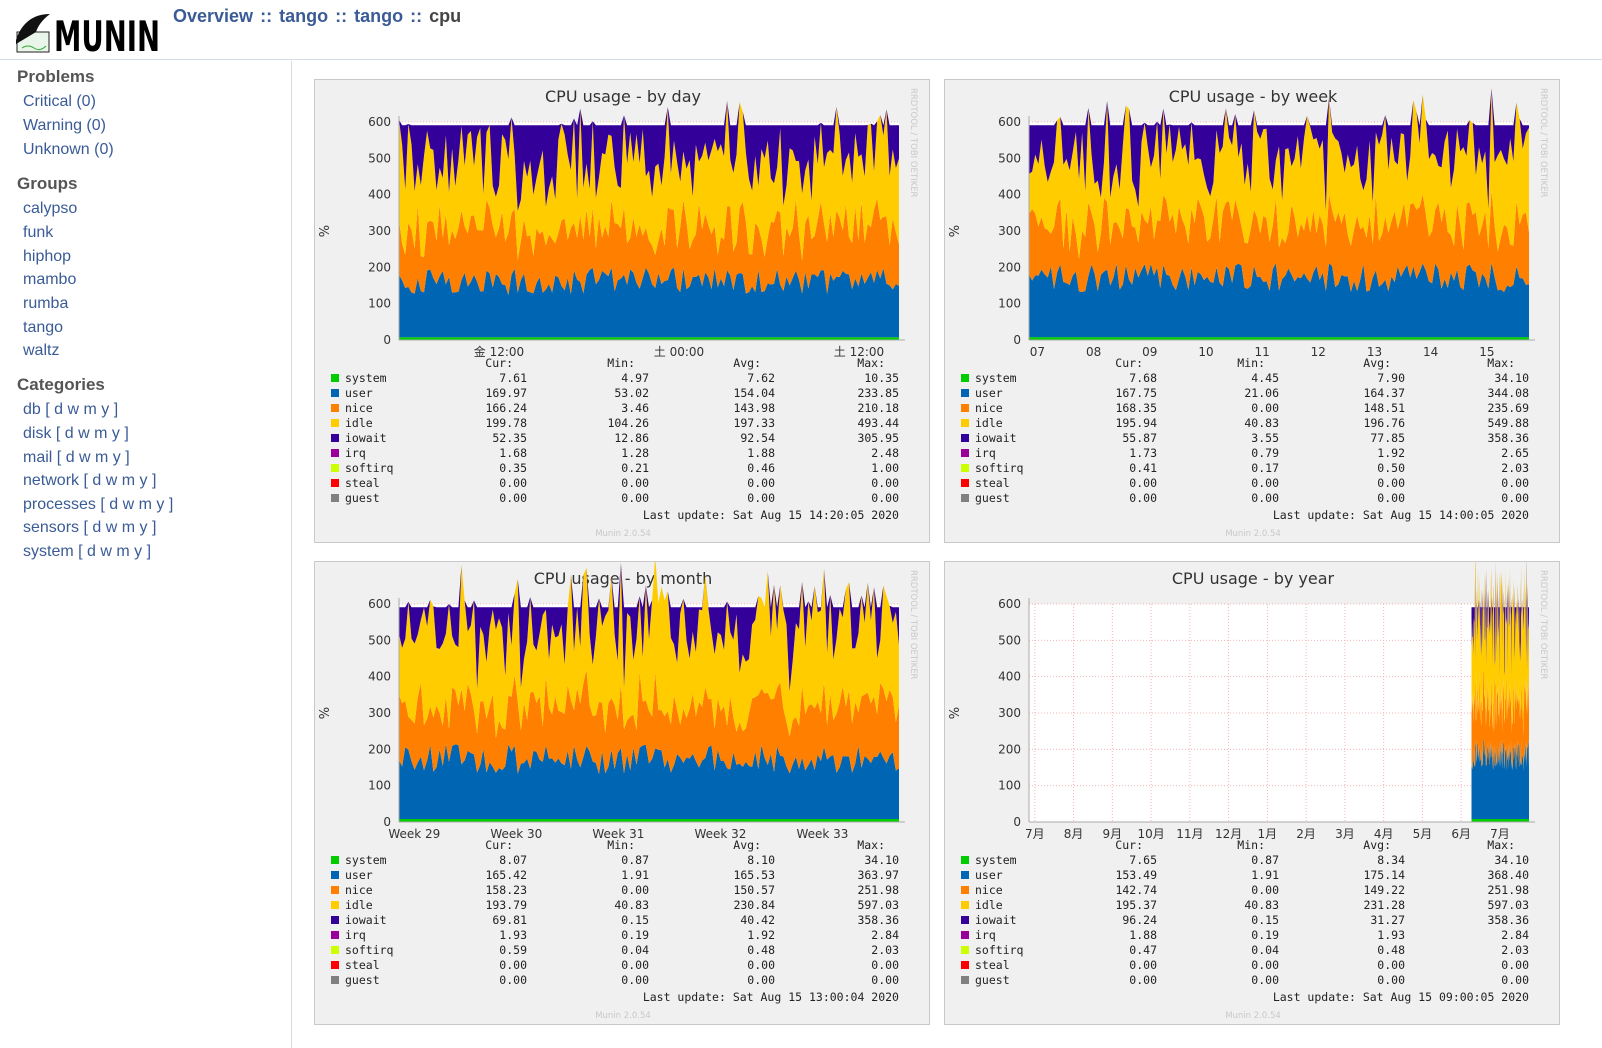  What do you see at coordinates (757, 920) in the screenshot?
I see `legend-avg: 40.42` at bounding box center [757, 920].